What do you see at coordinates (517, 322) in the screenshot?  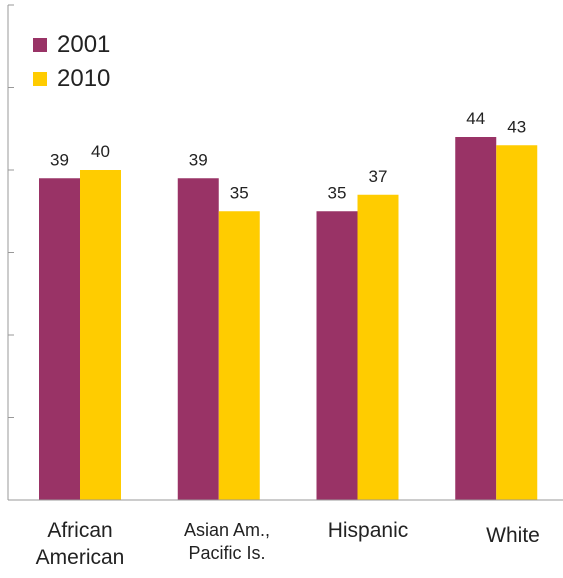 I see `bar-white-2010` at bounding box center [517, 322].